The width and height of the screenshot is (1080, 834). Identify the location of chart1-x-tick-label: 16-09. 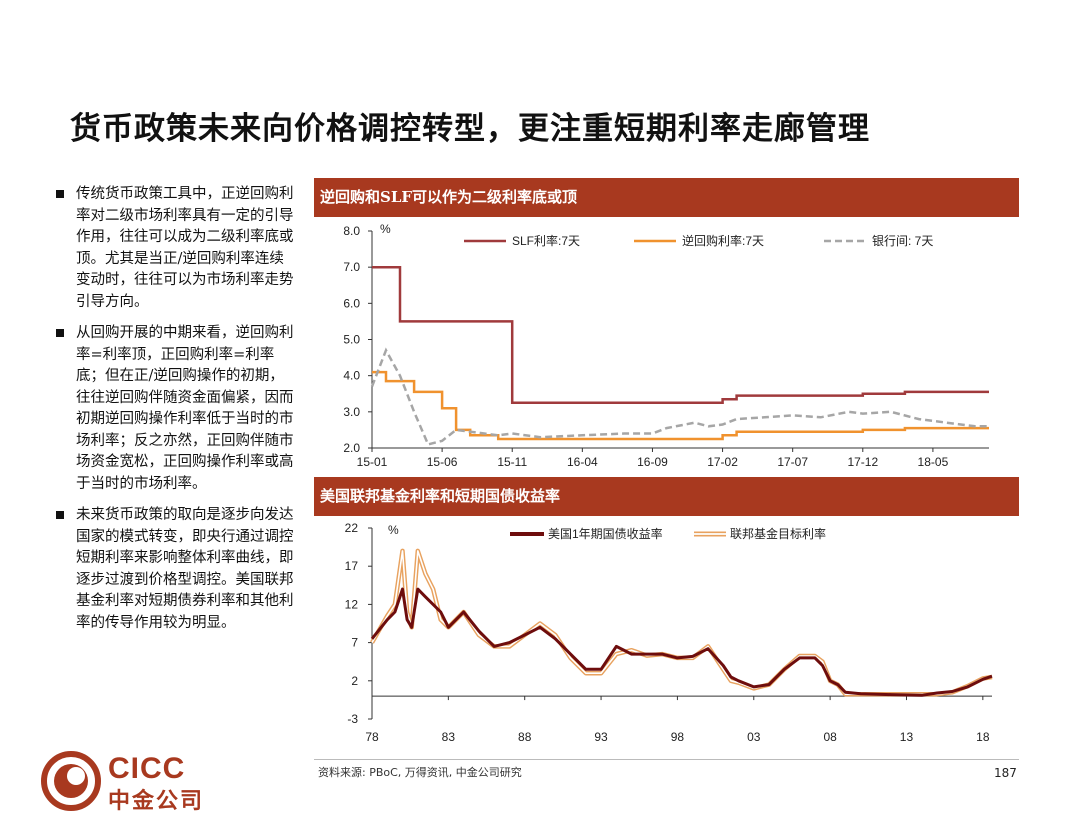
(652, 462).